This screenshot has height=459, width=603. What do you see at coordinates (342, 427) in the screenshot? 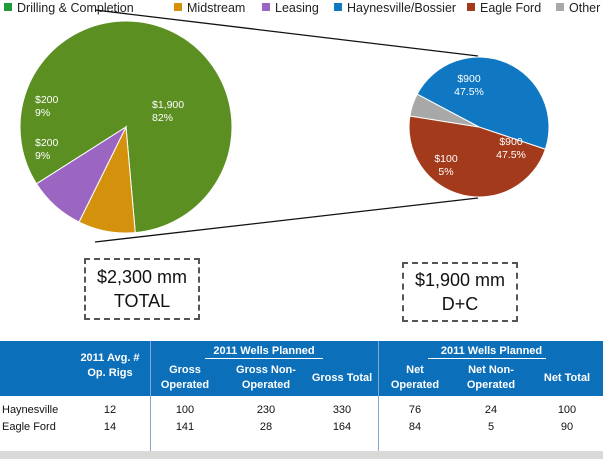
I see `table-cell: 164` at bounding box center [342, 427].